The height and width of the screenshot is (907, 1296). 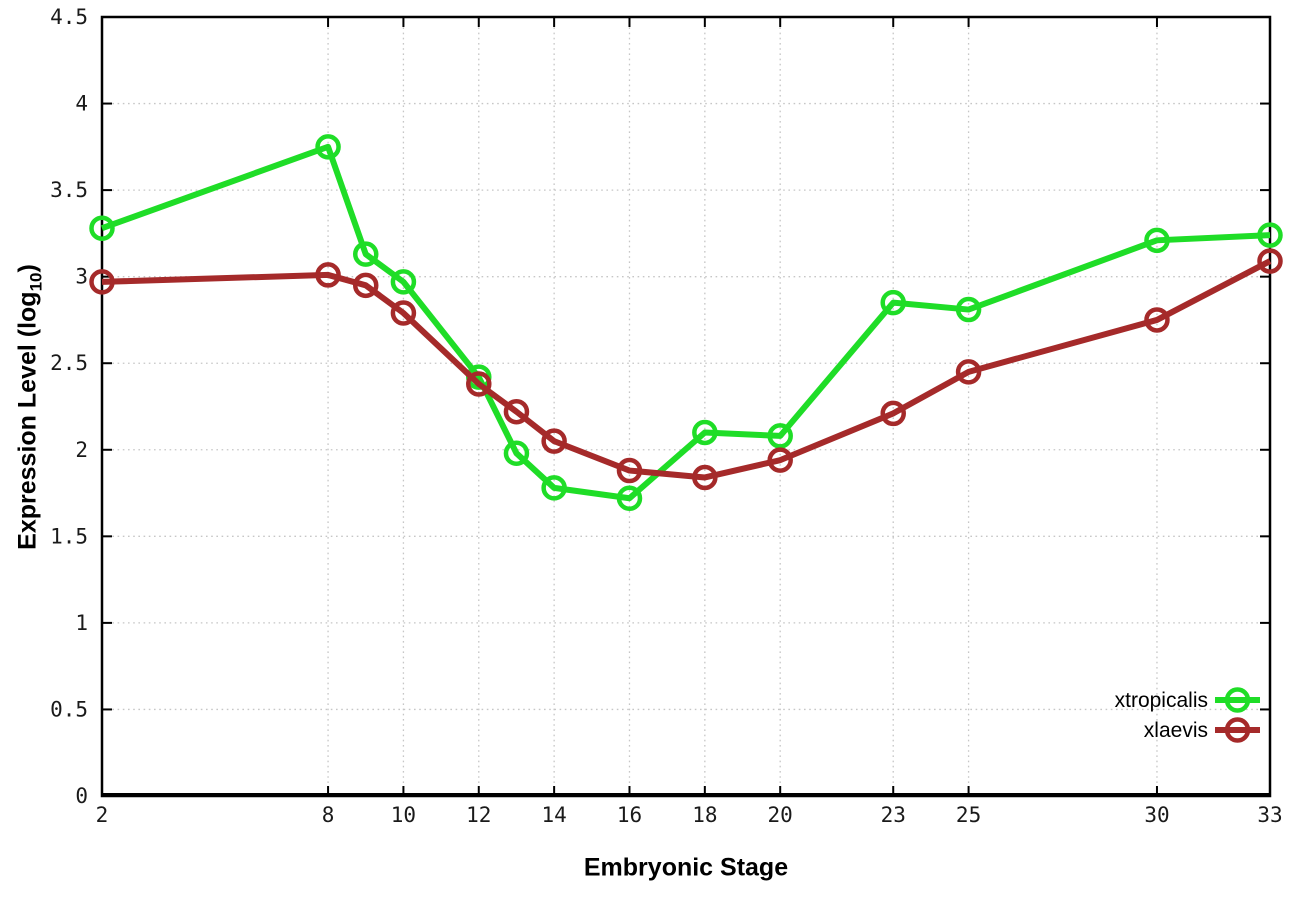 I want to click on y-axis-title-close: ), so click(x=27, y=268).